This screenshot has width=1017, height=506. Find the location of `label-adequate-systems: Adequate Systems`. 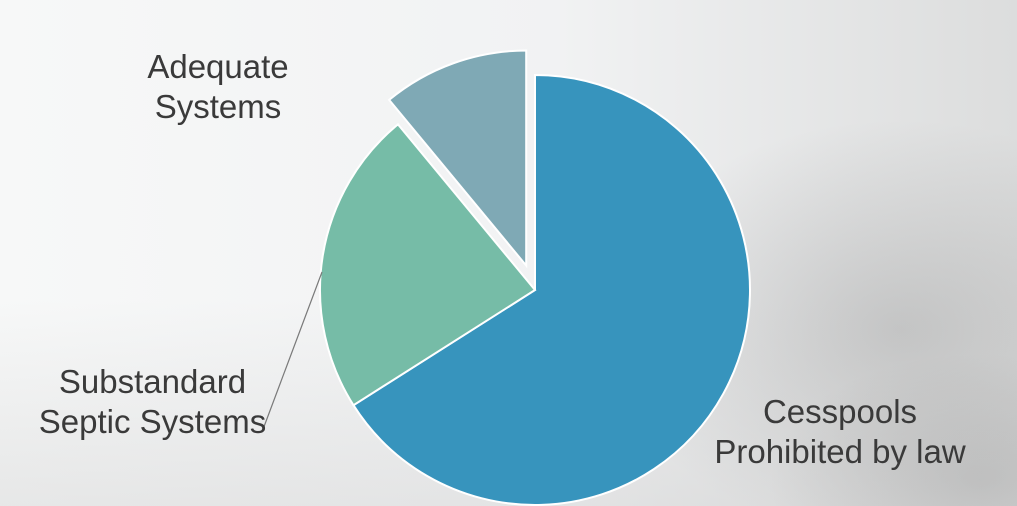

label-adequate-systems: Adequate Systems is located at coordinates (218, 87).